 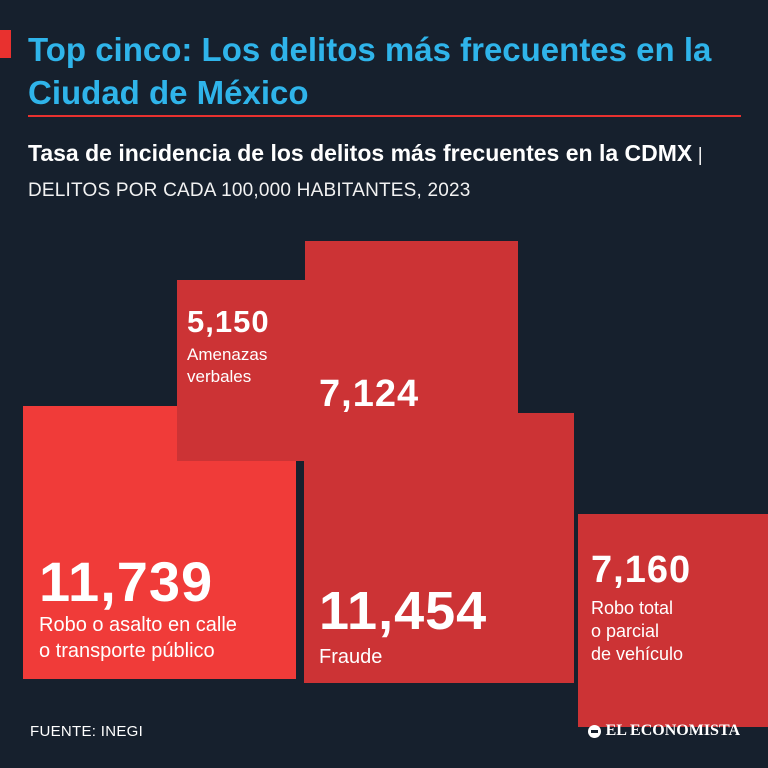 What do you see at coordinates (641, 570) in the screenshot?
I see `square-value-label: 7,160` at bounding box center [641, 570].